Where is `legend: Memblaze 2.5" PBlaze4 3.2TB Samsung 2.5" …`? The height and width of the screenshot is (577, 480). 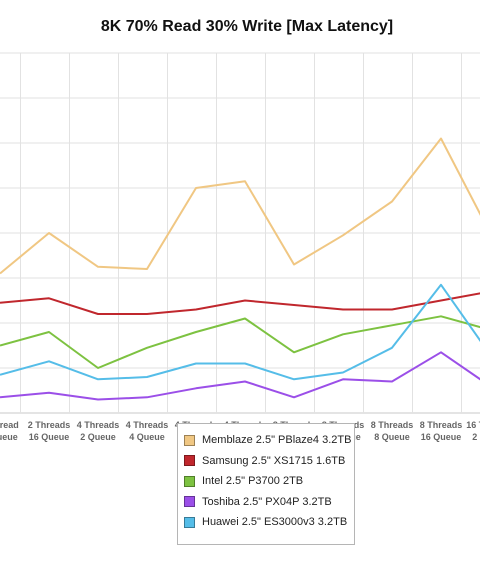
legend: Memblaze 2.5" PBlaze4 3.2TB Samsung 2.5" … is located at coordinates (266, 484).